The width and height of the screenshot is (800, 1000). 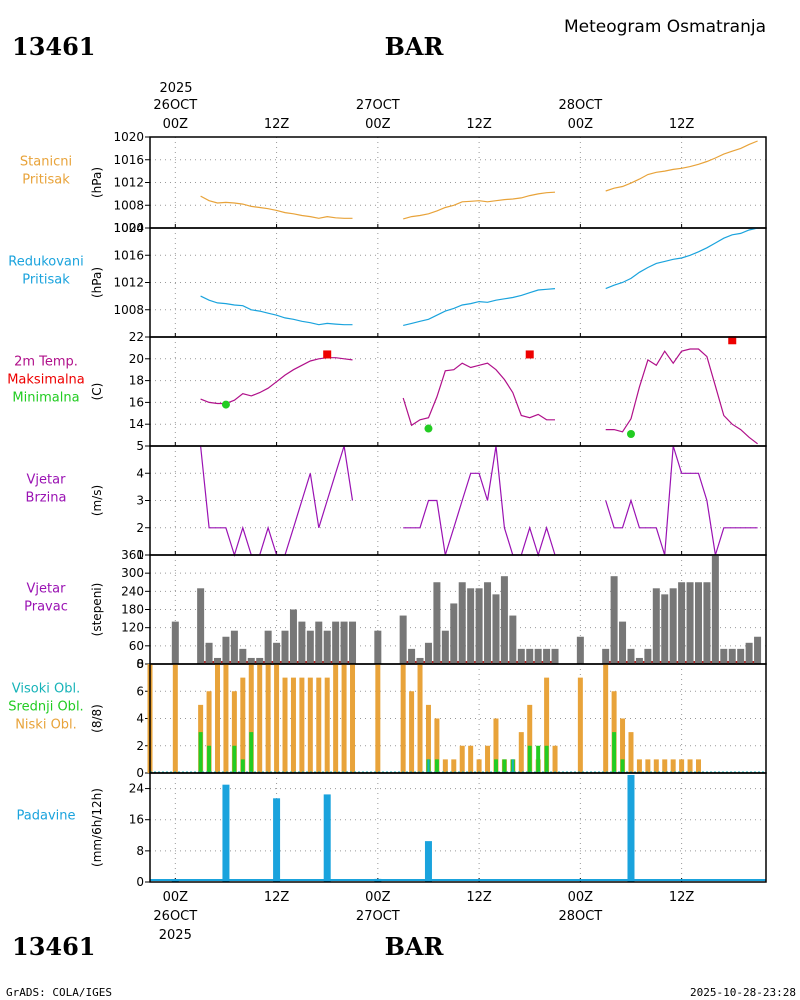 What do you see at coordinates (175, 105) in the screenshot?
I see `top-day-label: 26OCT` at bounding box center [175, 105].